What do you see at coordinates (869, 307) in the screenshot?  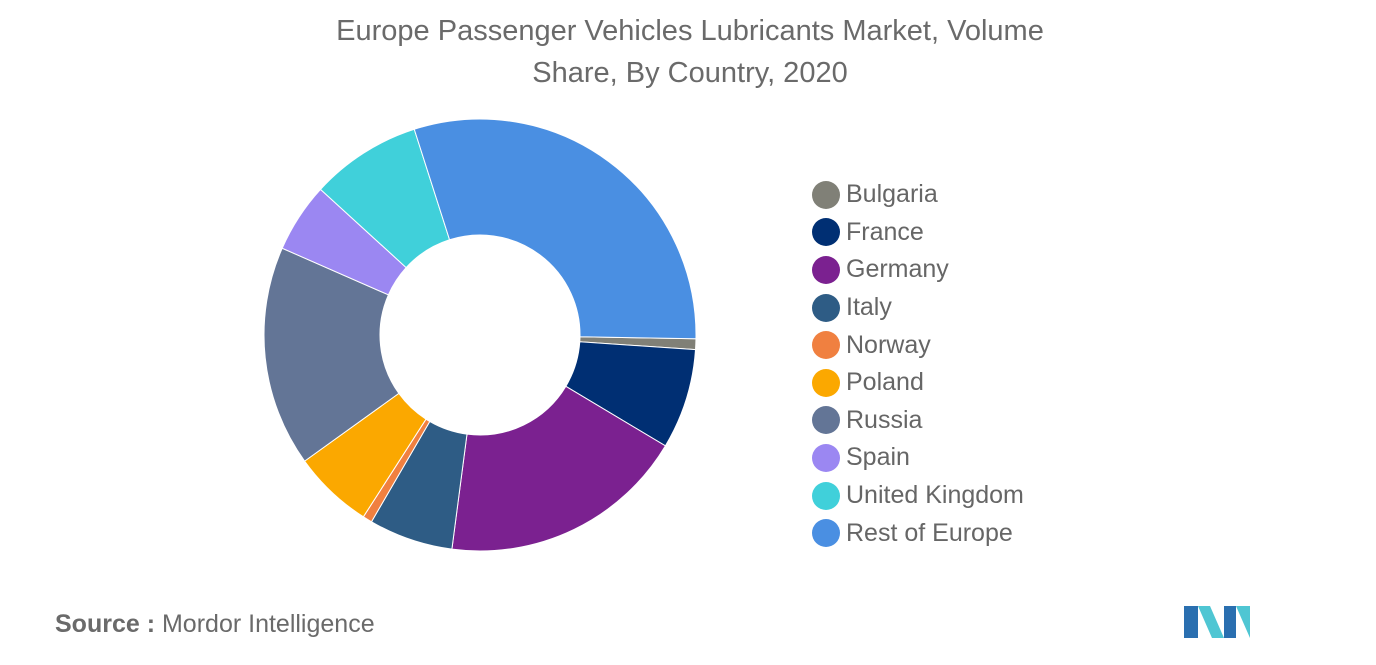 I see `legend-label-italy: Italy` at bounding box center [869, 307].